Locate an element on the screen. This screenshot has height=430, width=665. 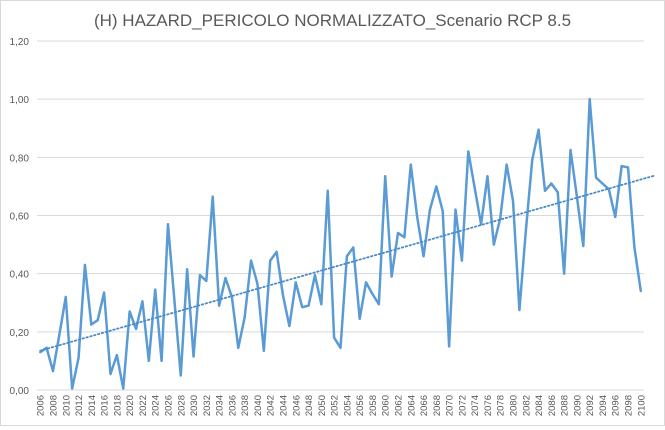
x-tick-label: 2040 is located at coordinates (258, 405).